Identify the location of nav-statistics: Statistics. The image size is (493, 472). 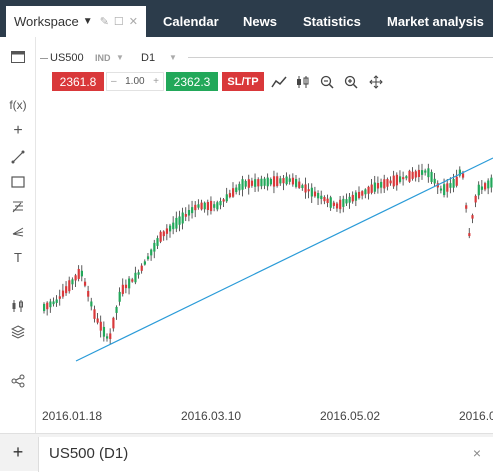
(332, 21).